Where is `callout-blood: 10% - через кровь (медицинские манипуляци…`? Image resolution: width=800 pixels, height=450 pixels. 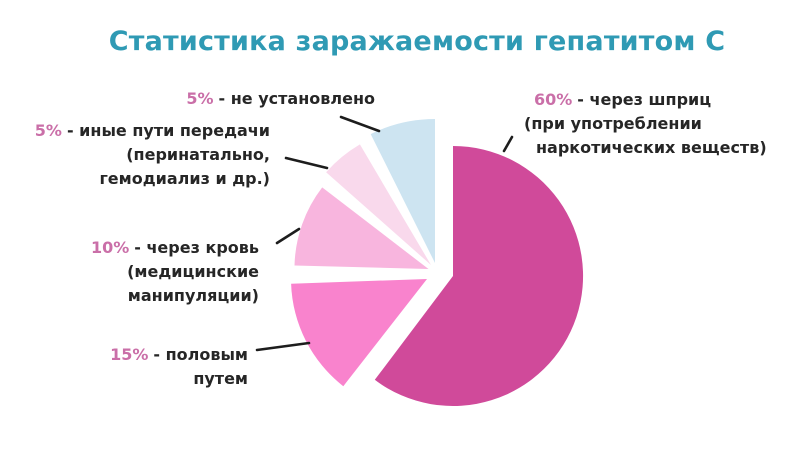
callout-blood: 10% - через кровь (медицинские манипуляци… is located at coordinates (175, 272).